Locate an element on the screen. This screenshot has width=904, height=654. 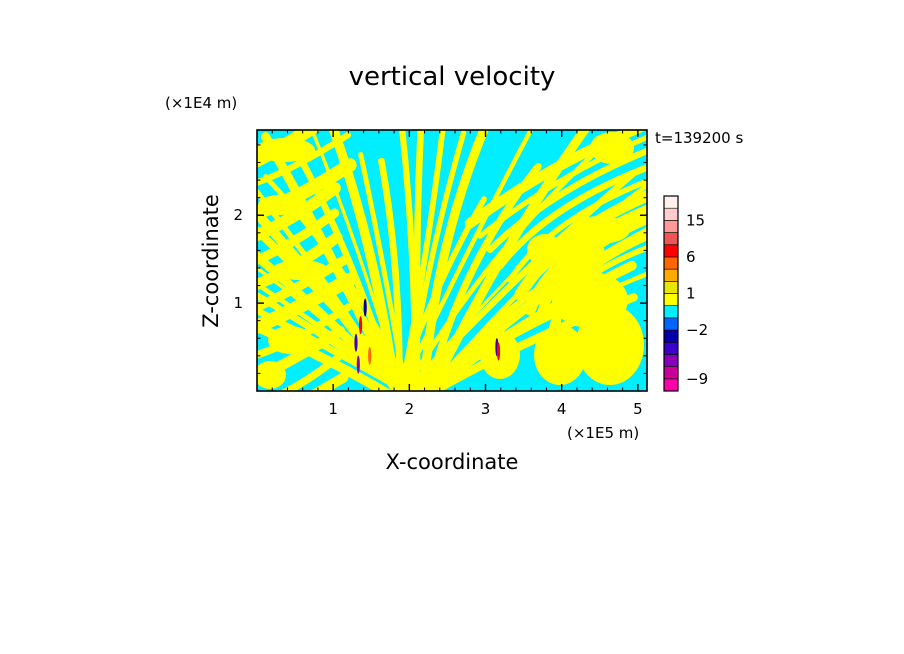
colorbar-tick-label: −9 is located at coordinates (697, 379).